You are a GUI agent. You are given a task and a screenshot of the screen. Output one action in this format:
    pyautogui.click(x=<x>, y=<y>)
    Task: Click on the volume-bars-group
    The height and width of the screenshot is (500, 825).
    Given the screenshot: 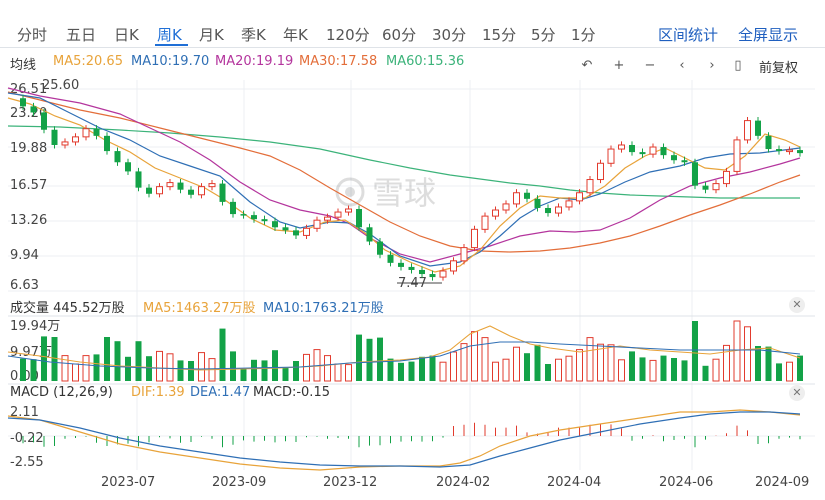 What is the action you would take?
    pyautogui.click(x=411, y=351)
    